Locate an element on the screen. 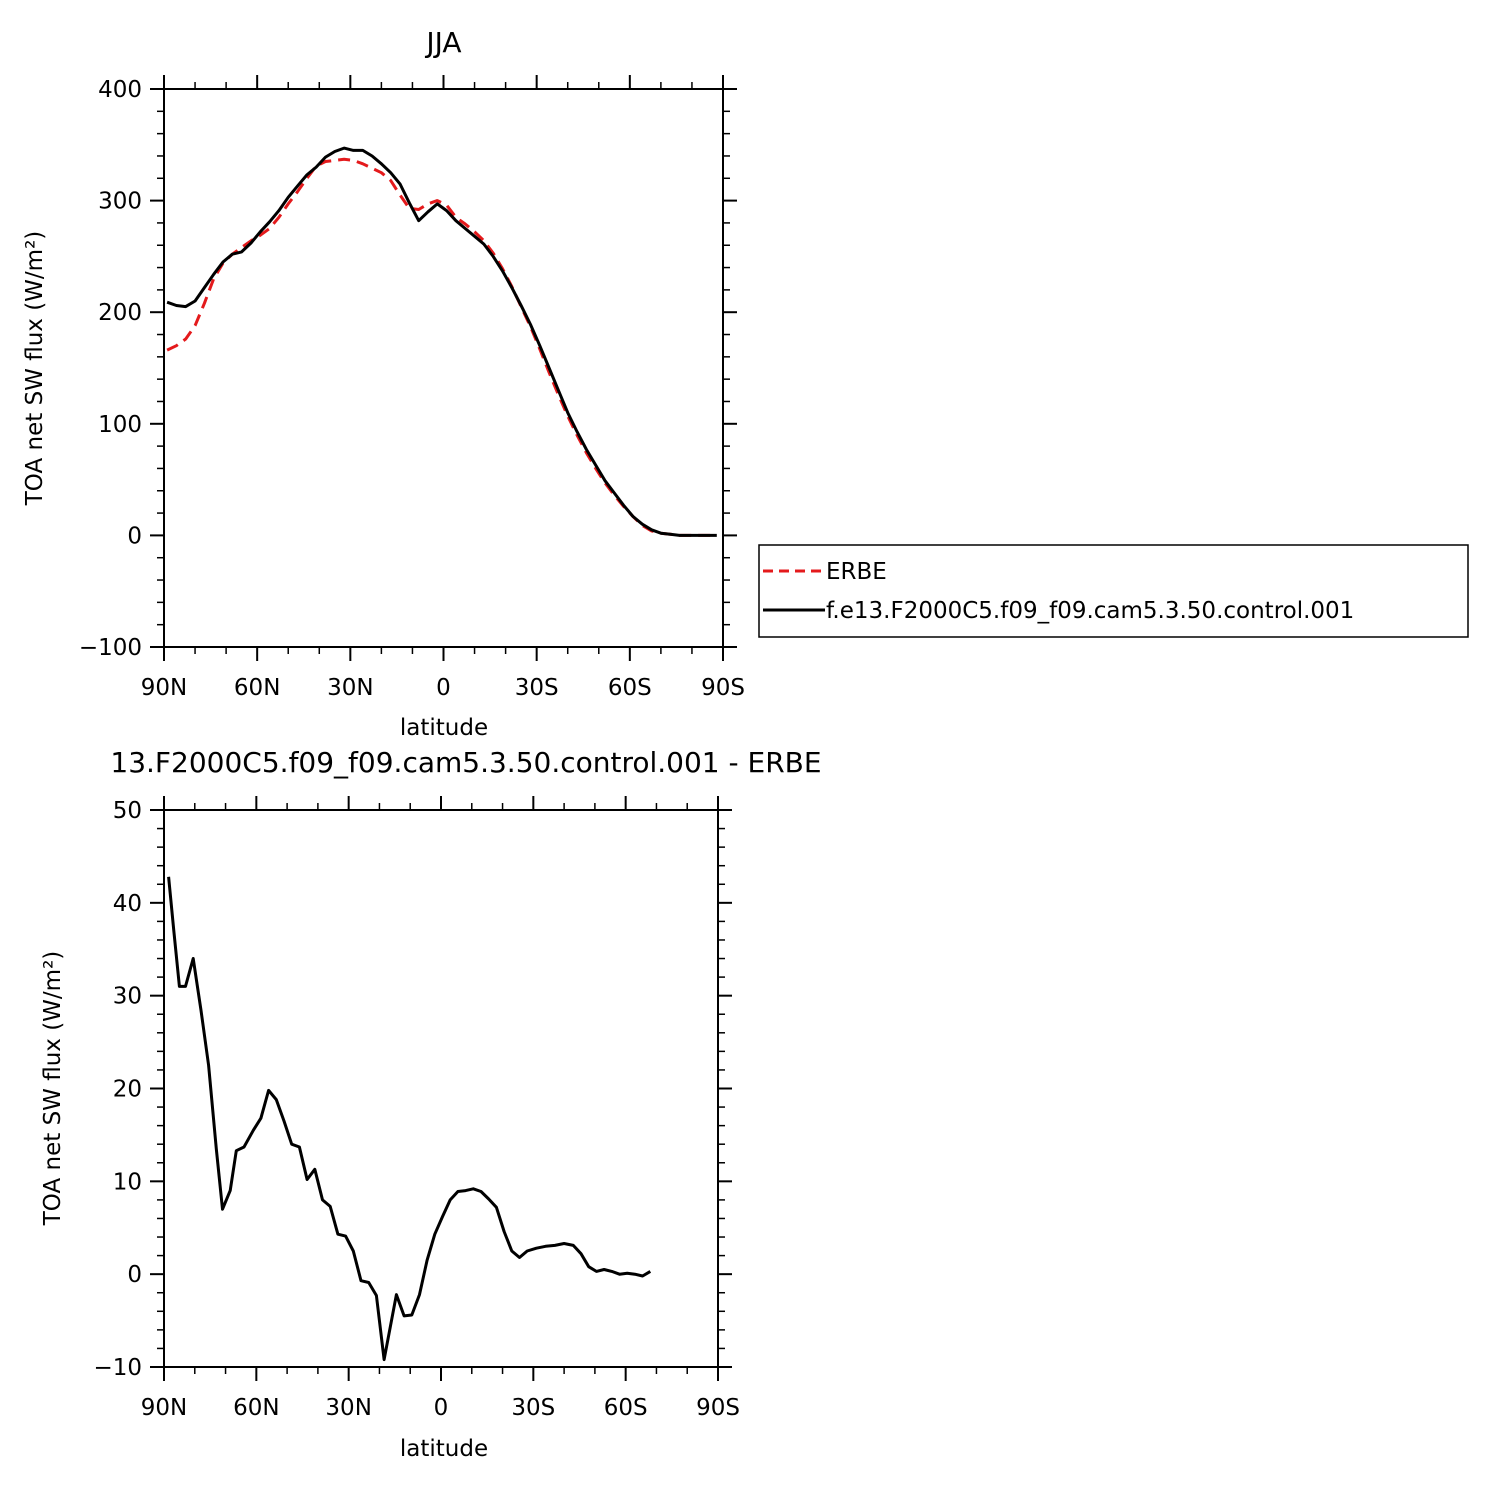 This screenshot has width=1488, height=1485. top-series is located at coordinates (441, 341).